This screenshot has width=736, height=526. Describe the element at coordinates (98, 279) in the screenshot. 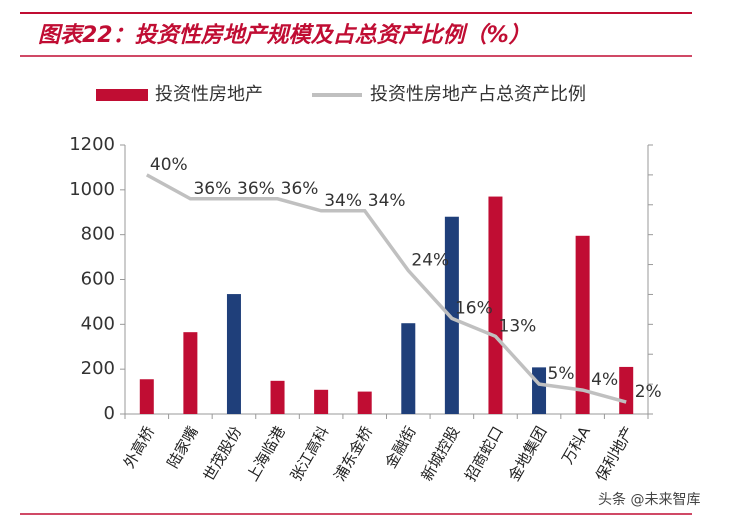

I see `y-tick-label: 600` at that location.